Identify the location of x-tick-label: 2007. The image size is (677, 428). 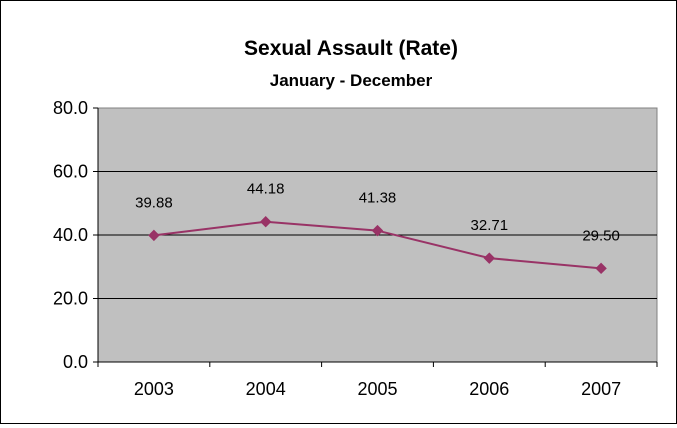
(601, 389).